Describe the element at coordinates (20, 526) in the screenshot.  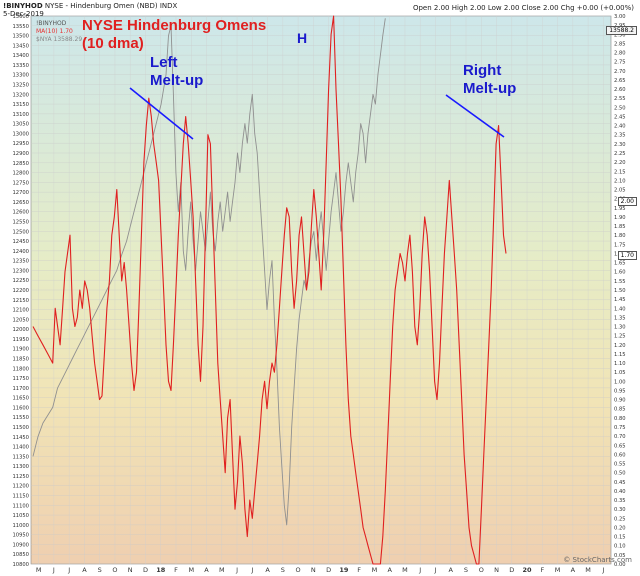
I see `left-tick-label: 11000` at that location.